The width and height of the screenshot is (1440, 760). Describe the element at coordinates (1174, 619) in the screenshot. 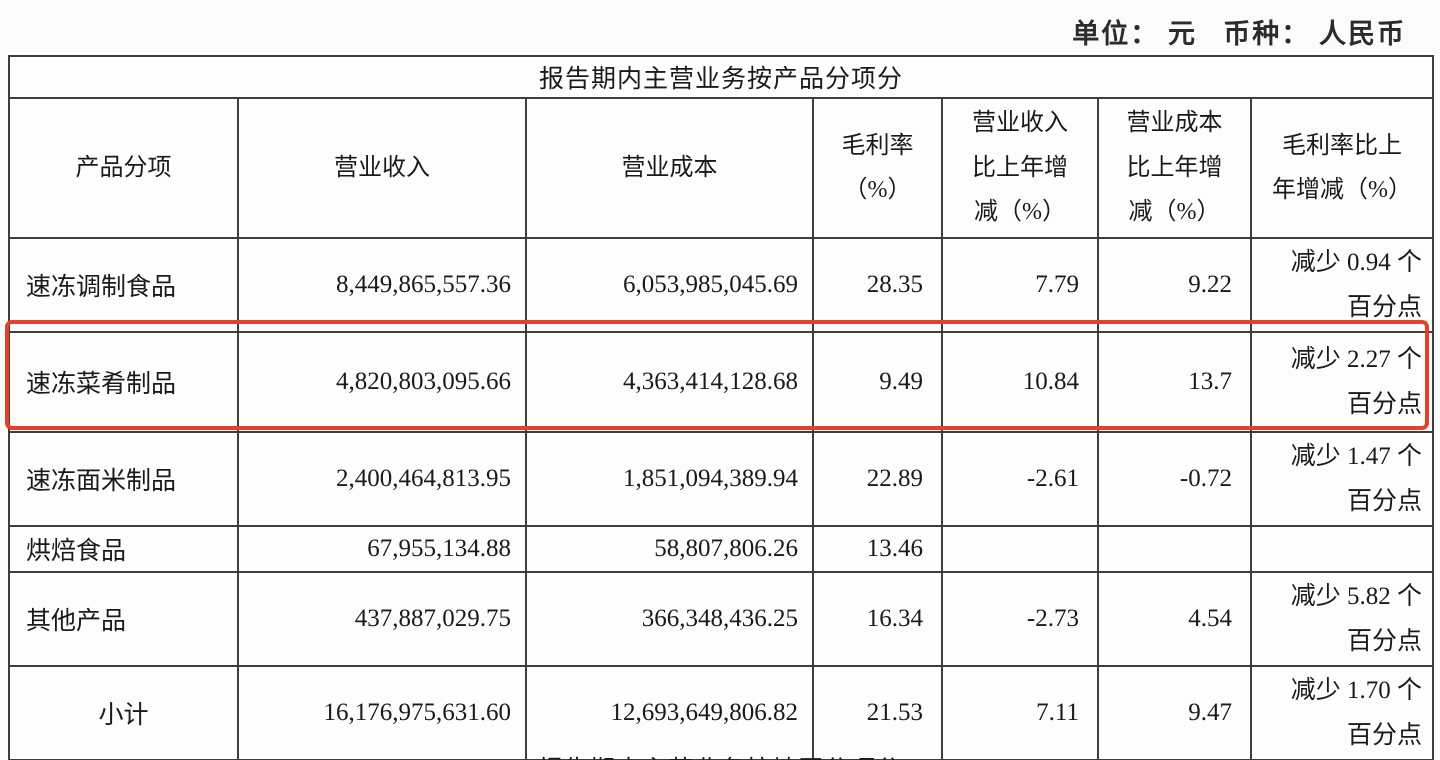

I see `cell-cost-yoy: 4.54` at that location.